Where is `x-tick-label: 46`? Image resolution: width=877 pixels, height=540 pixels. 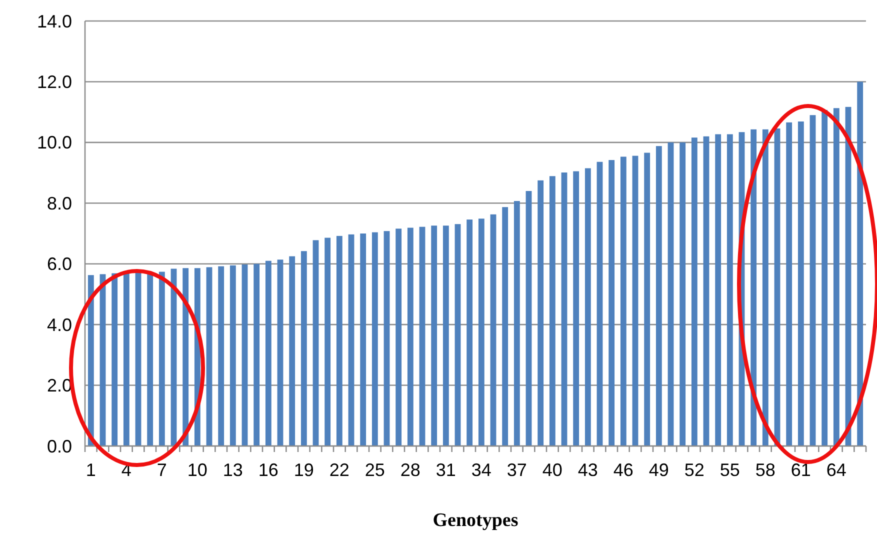
x-tick-label: 46 is located at coordinates (623, 470).